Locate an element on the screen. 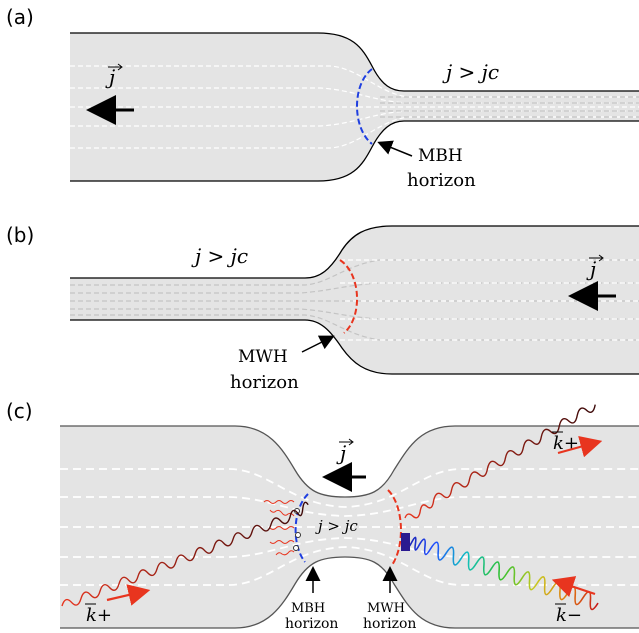 The height and width of the screenshot is (633, 639). panel-c-top-wall is located at coordinates (349, 461).